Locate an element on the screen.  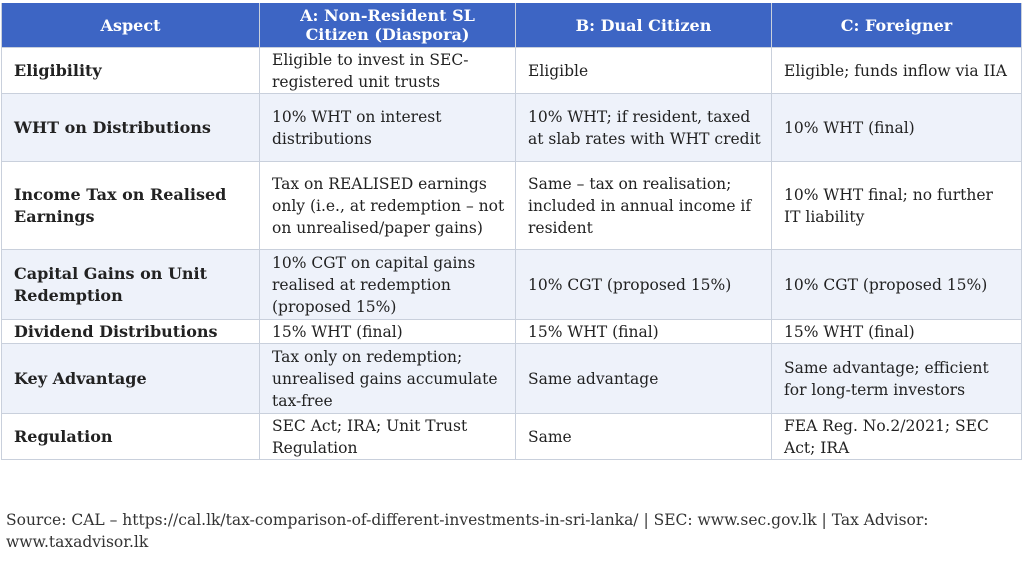
cell-foreigner: 10% WHT (final) is located at coordinates (896, 127).